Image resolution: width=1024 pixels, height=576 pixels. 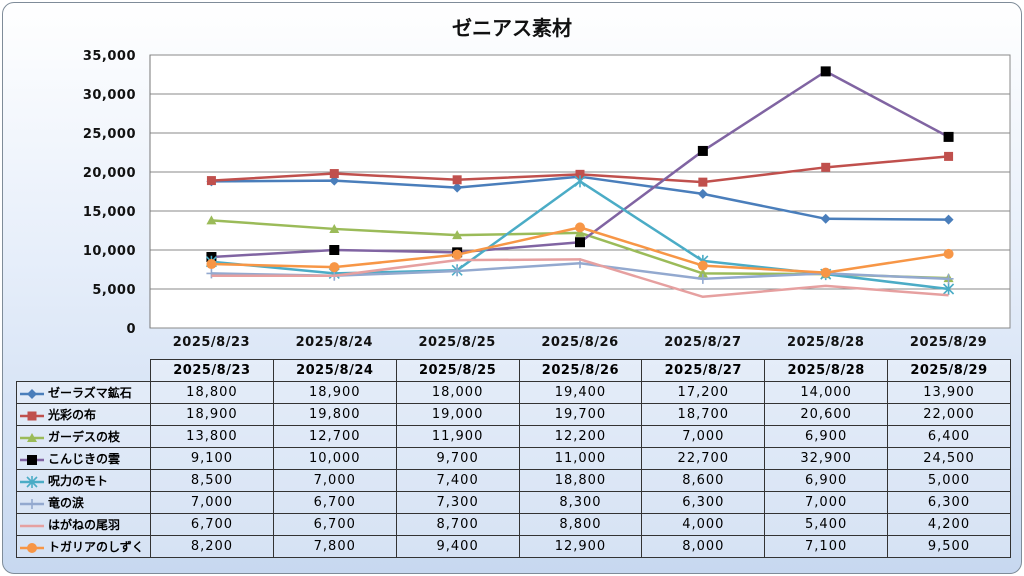 What do you see at coordinates (457, 414) in the screenshot?
I see `table-cell: 19,000` at bounding box center [457, 414].